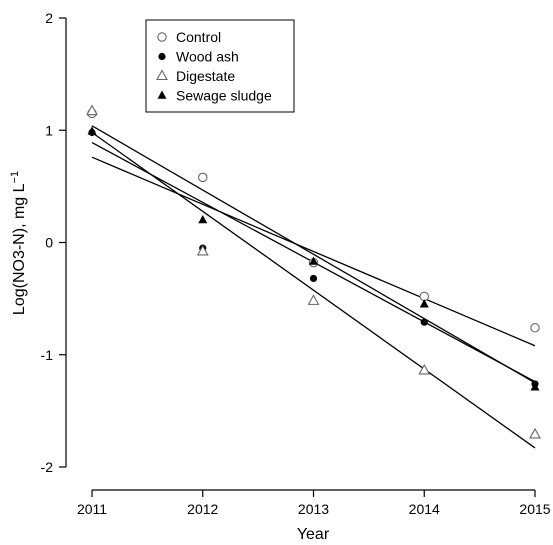 This screenshot has width=553, height=545. I want to click on legend-box, so click(220, 66).